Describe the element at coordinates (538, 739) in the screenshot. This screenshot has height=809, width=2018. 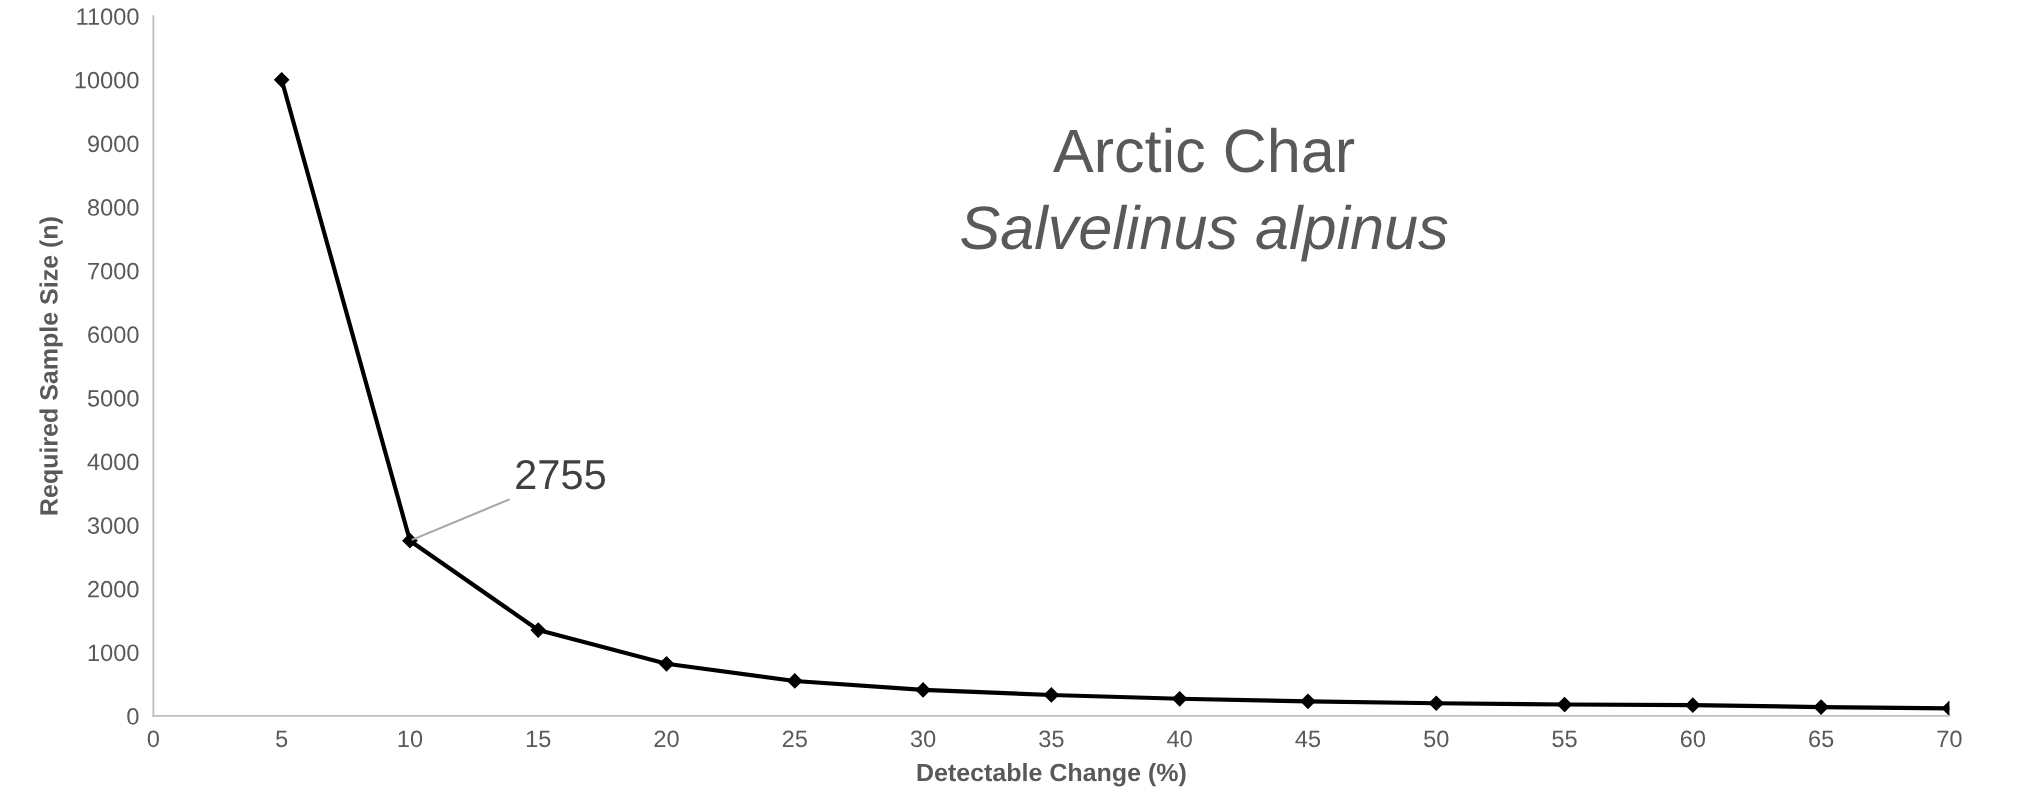
I see `x-tick-label: 15` at that location.